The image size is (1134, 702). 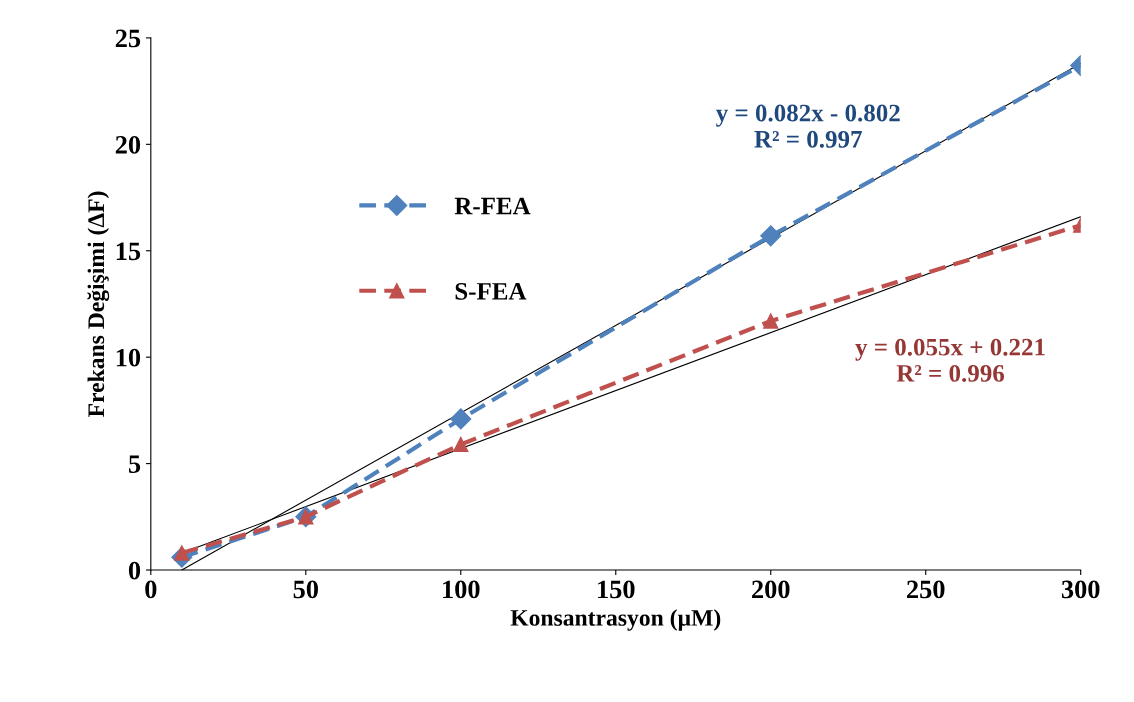 I want to click on x-tick-label: 150, so click(x=616, y=589).